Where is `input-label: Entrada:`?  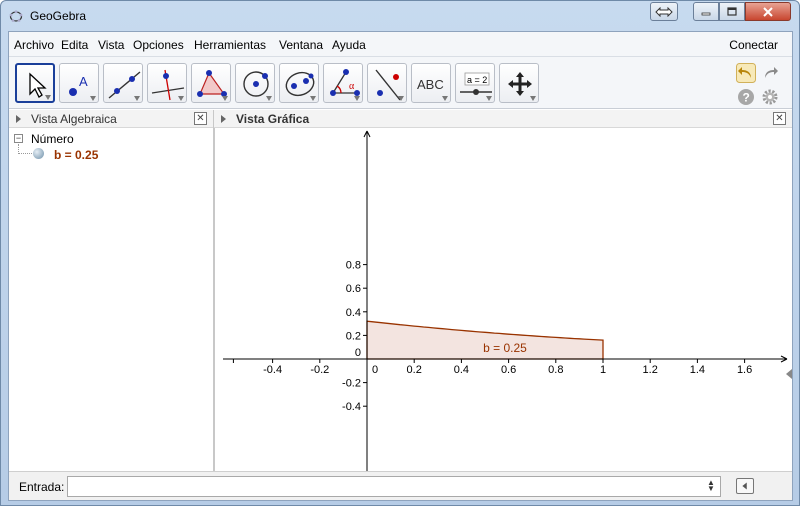
input-label: Entrada: is located at coordinates (42, 487).